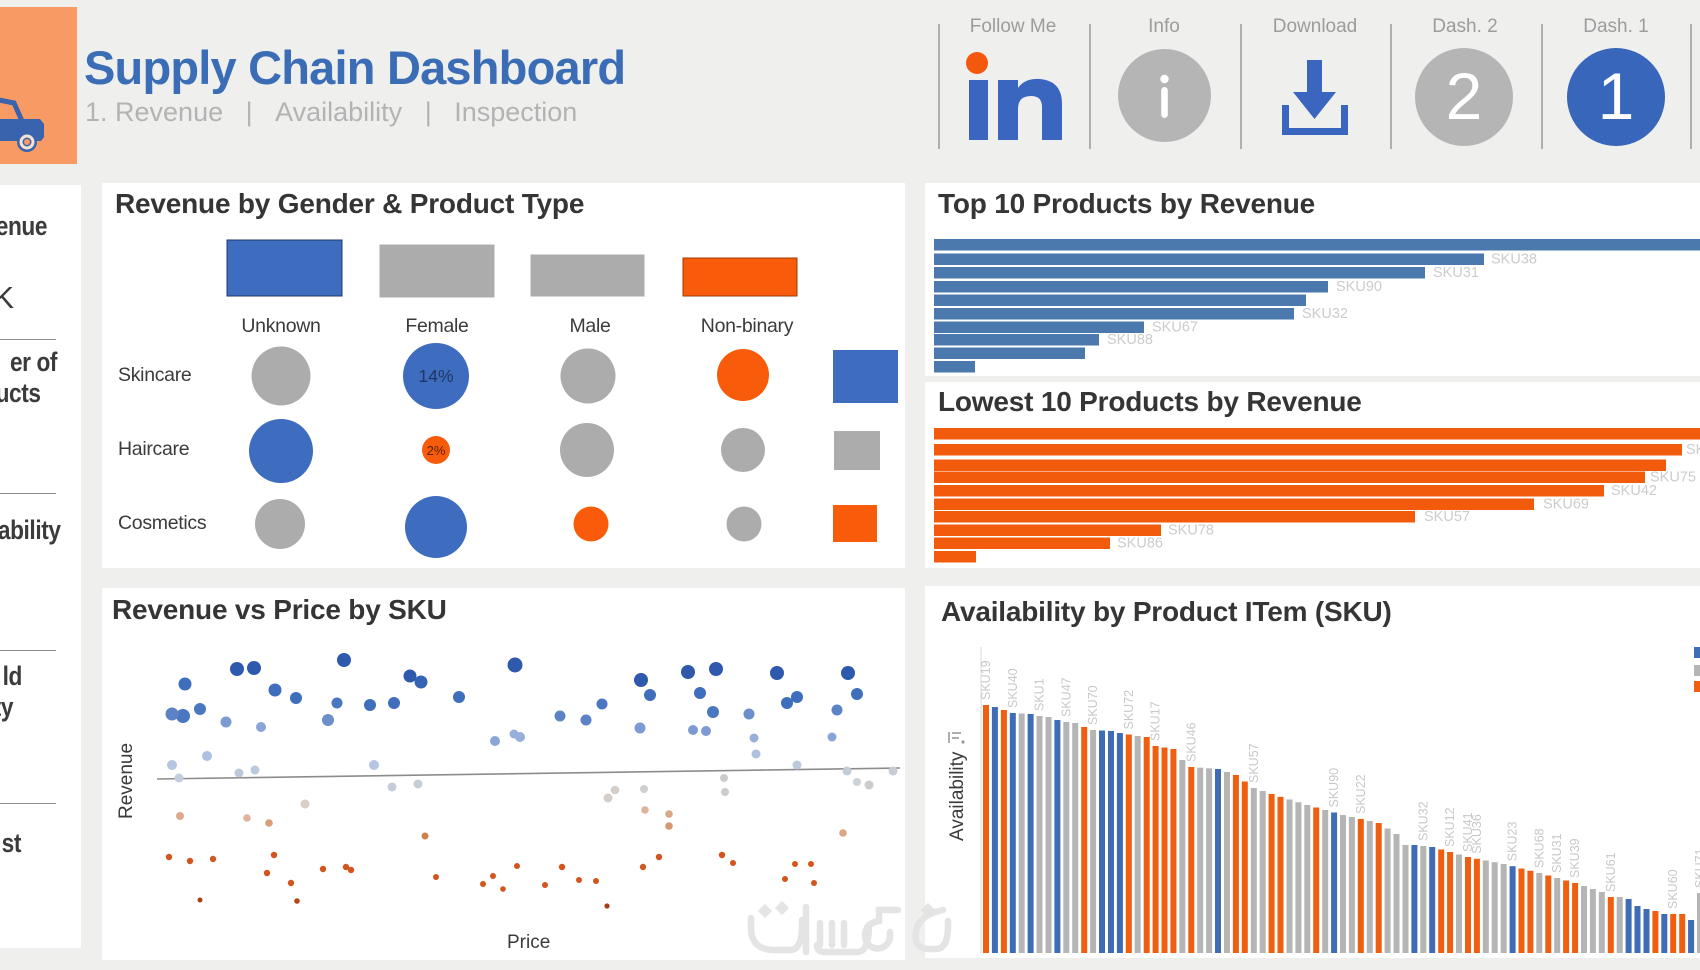 This screenshot has width=1700, height=970. What do you see at coordinates (1575, 858) in the screenshot?
I see `svg-text: SKU39` at bounding box center [1575, 858].